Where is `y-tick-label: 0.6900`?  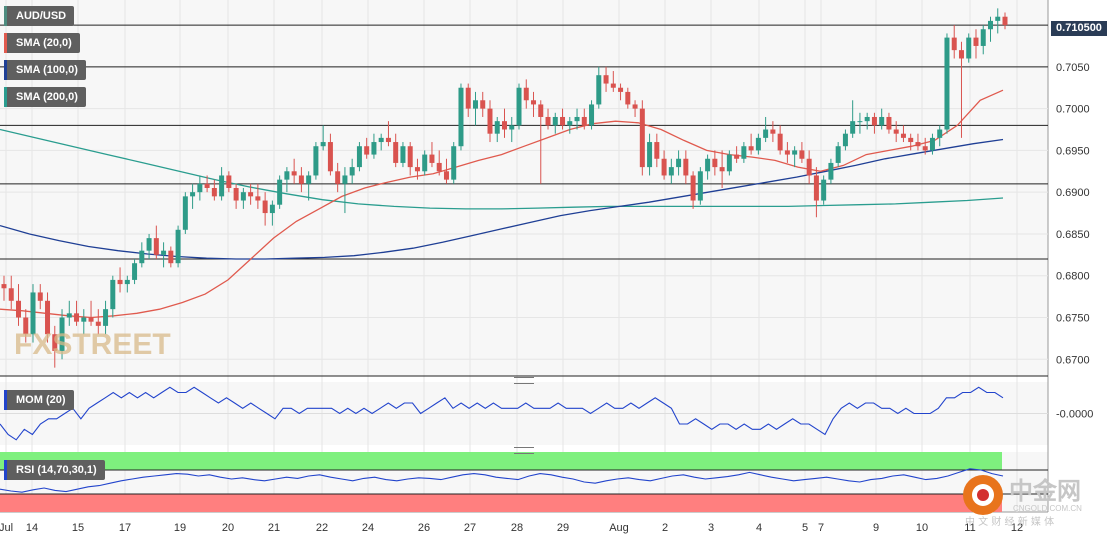 y-tick-label: 0.6900 is located at coordinates (1073, 193).